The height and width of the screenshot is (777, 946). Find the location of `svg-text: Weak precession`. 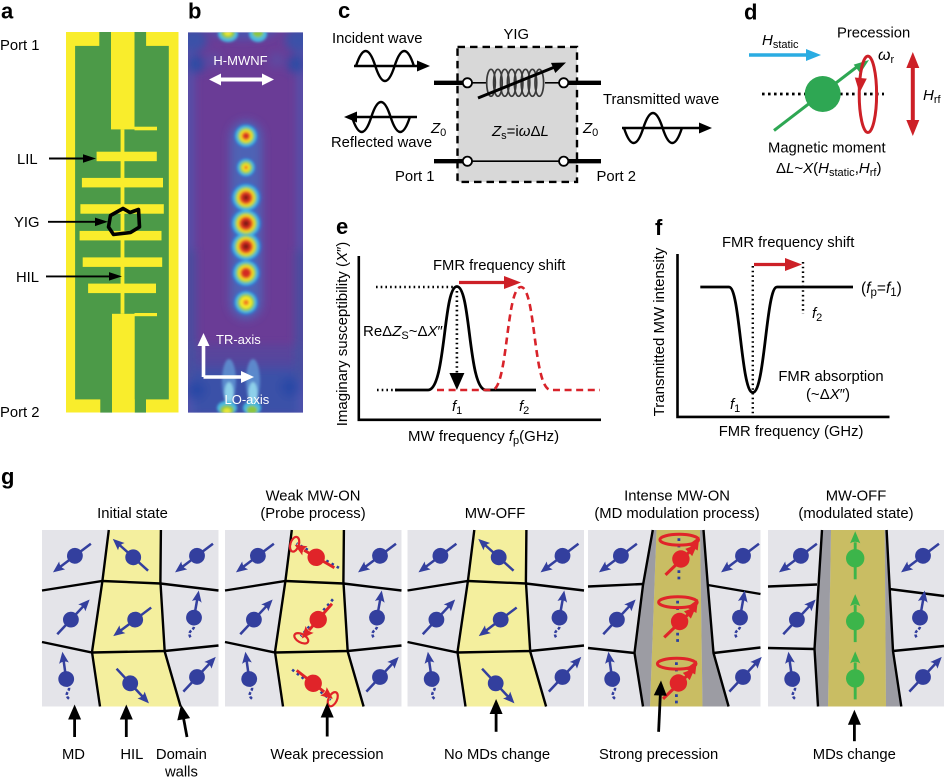

svg-text: Weak precession is located at coordinates (326, 755).